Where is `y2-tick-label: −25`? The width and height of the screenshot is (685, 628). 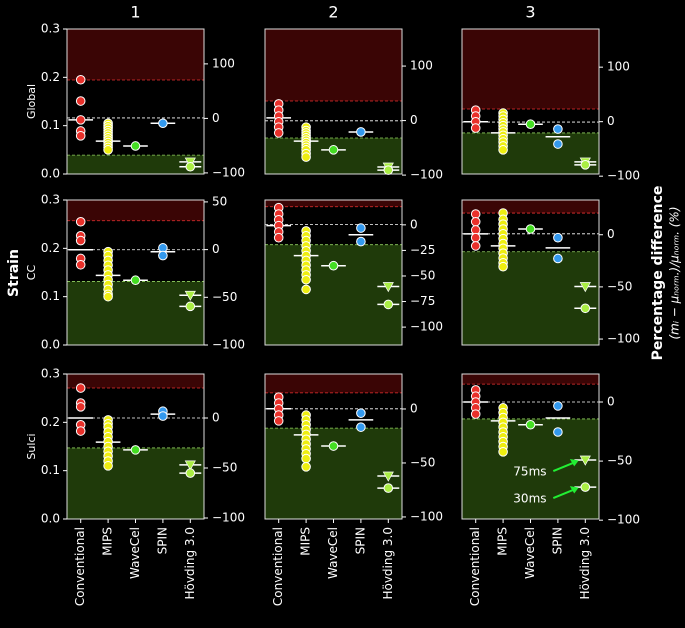 y2-tick-label: −25 is located at coordinates (422, 250).